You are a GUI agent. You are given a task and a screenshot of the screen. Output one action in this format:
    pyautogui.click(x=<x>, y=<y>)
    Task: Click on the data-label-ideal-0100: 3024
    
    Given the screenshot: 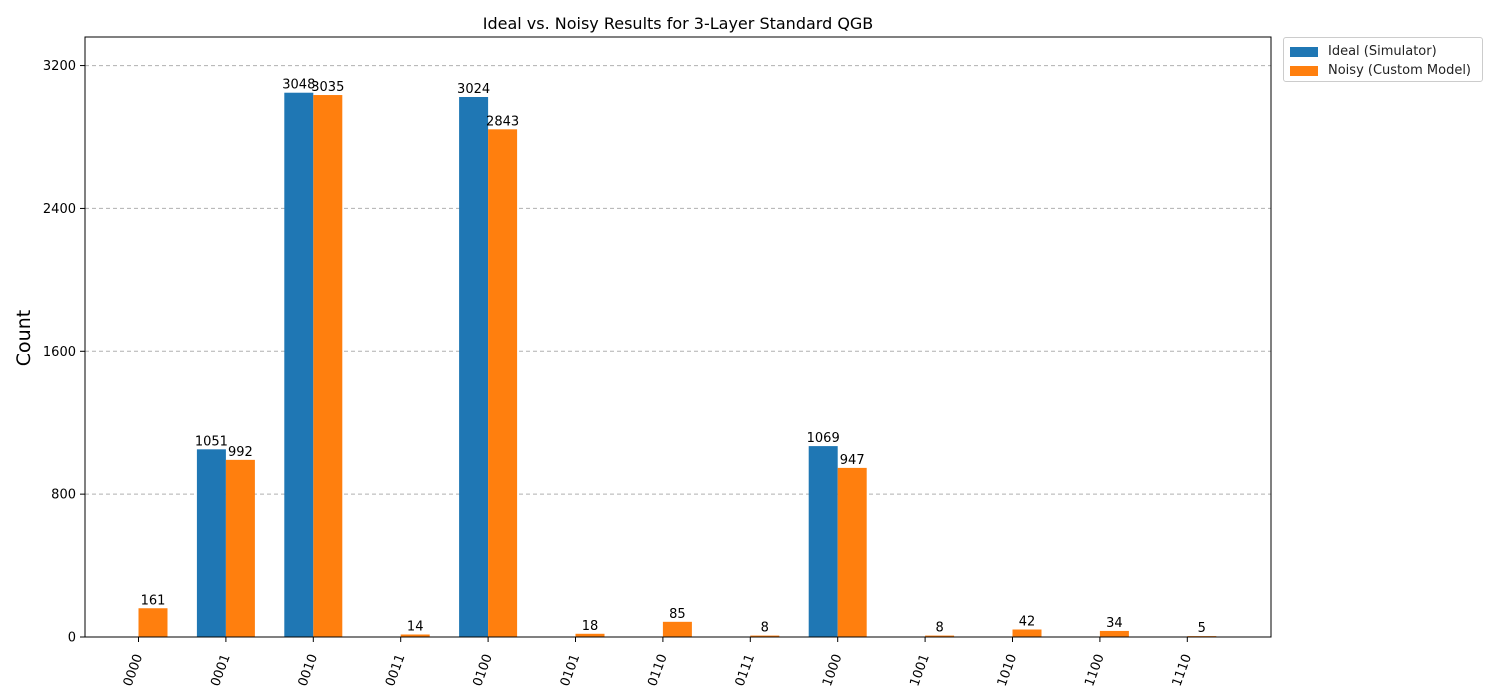 What is the action you would take?
    pyautogui.click(x=473, y=89)
    